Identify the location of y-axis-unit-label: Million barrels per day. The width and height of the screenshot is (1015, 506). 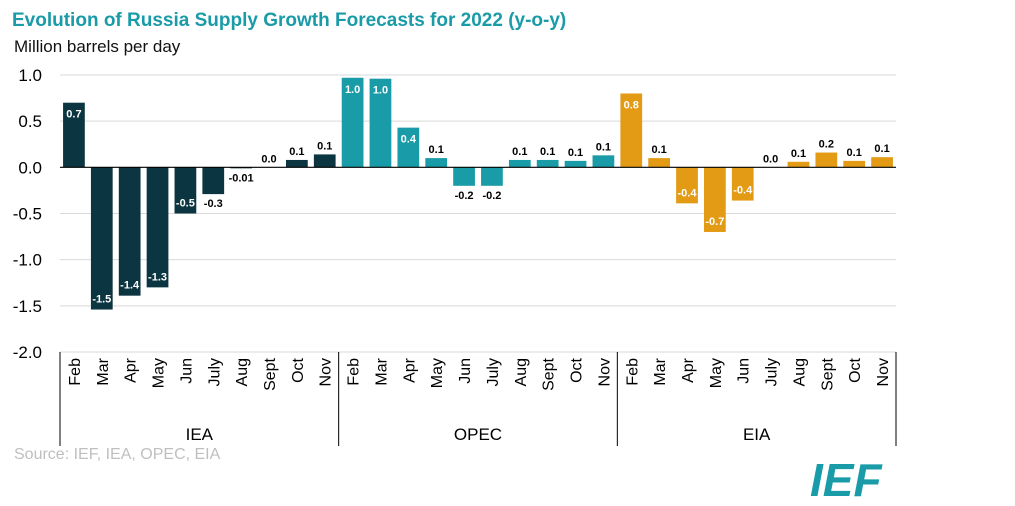
(97, 46).